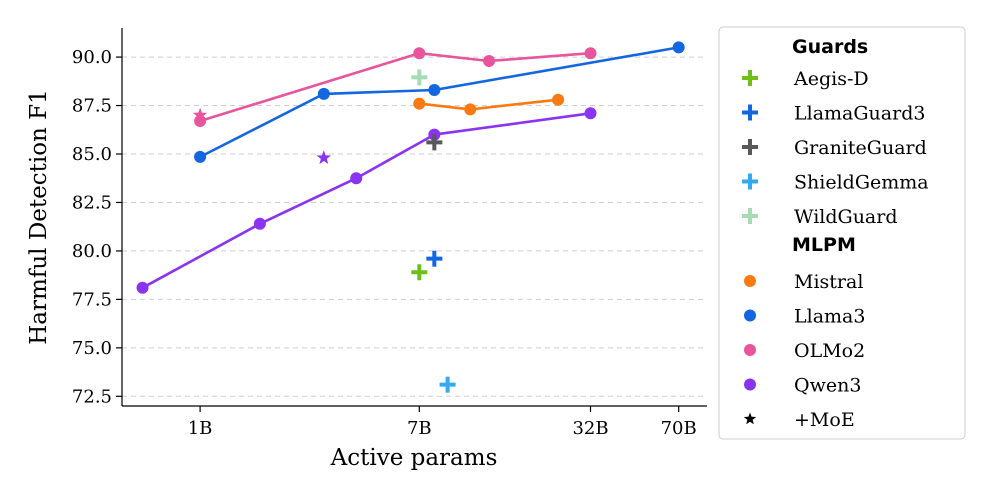 This screenshot has width=996, height=498. I want to click on y-axis-label: Harmful Detection F1, so click(39, 217).